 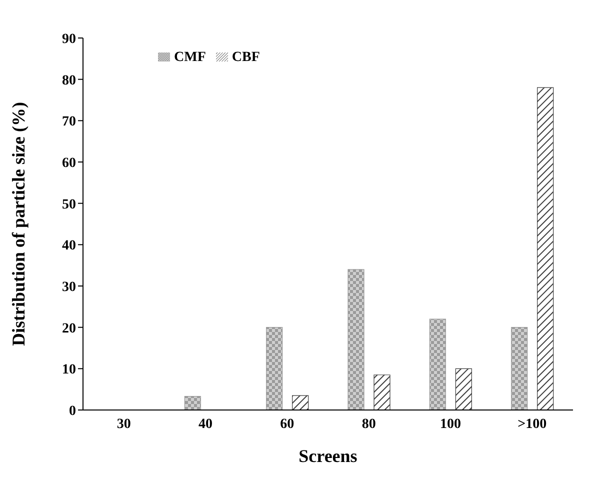 What do you see at coordinates (18, 224) in the screenshot?
I see `y-axis-title: Distribution of particle size (%)` at bounding box center [18, 224].